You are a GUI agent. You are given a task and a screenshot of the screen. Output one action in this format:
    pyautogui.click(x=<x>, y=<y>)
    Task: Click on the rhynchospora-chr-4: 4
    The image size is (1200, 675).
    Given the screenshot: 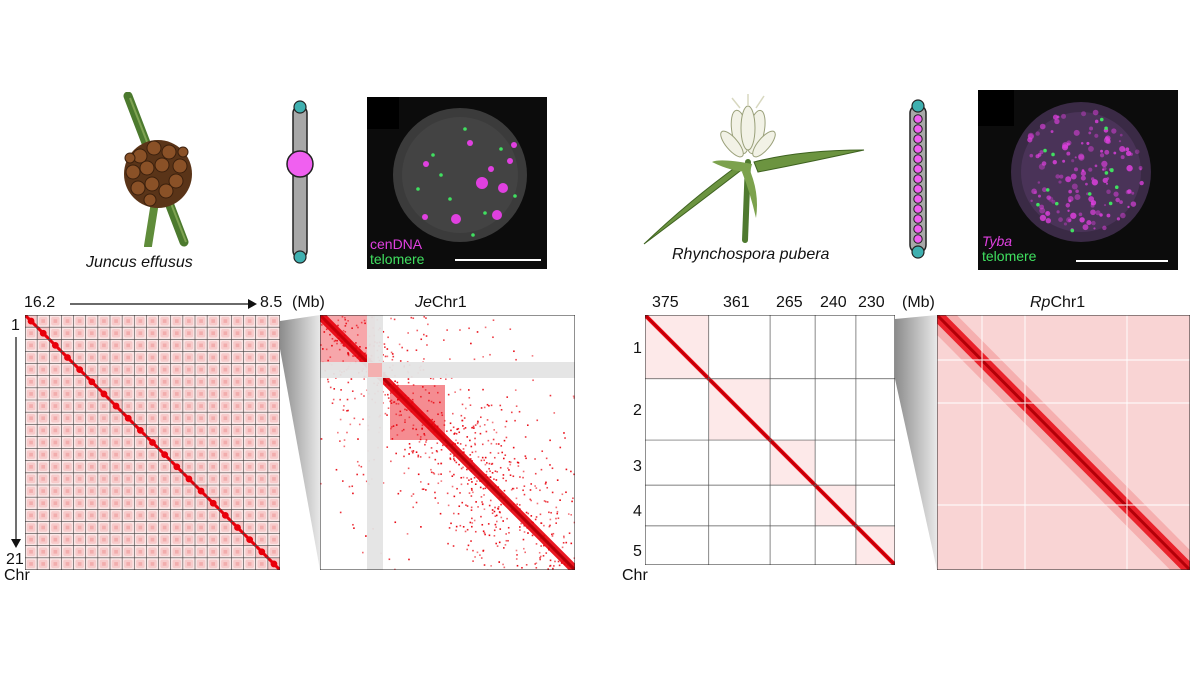 What is the action you would take?
    pyautogui.click(x=637, y=511)
    